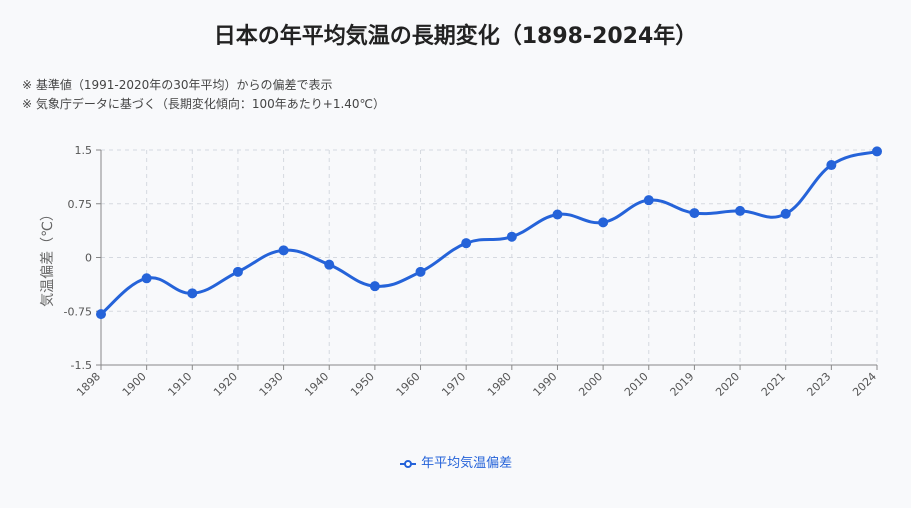 The width and height of the screenshot is (911, 508). I want to click on x-tick-label: 2019, so click(682, 384).